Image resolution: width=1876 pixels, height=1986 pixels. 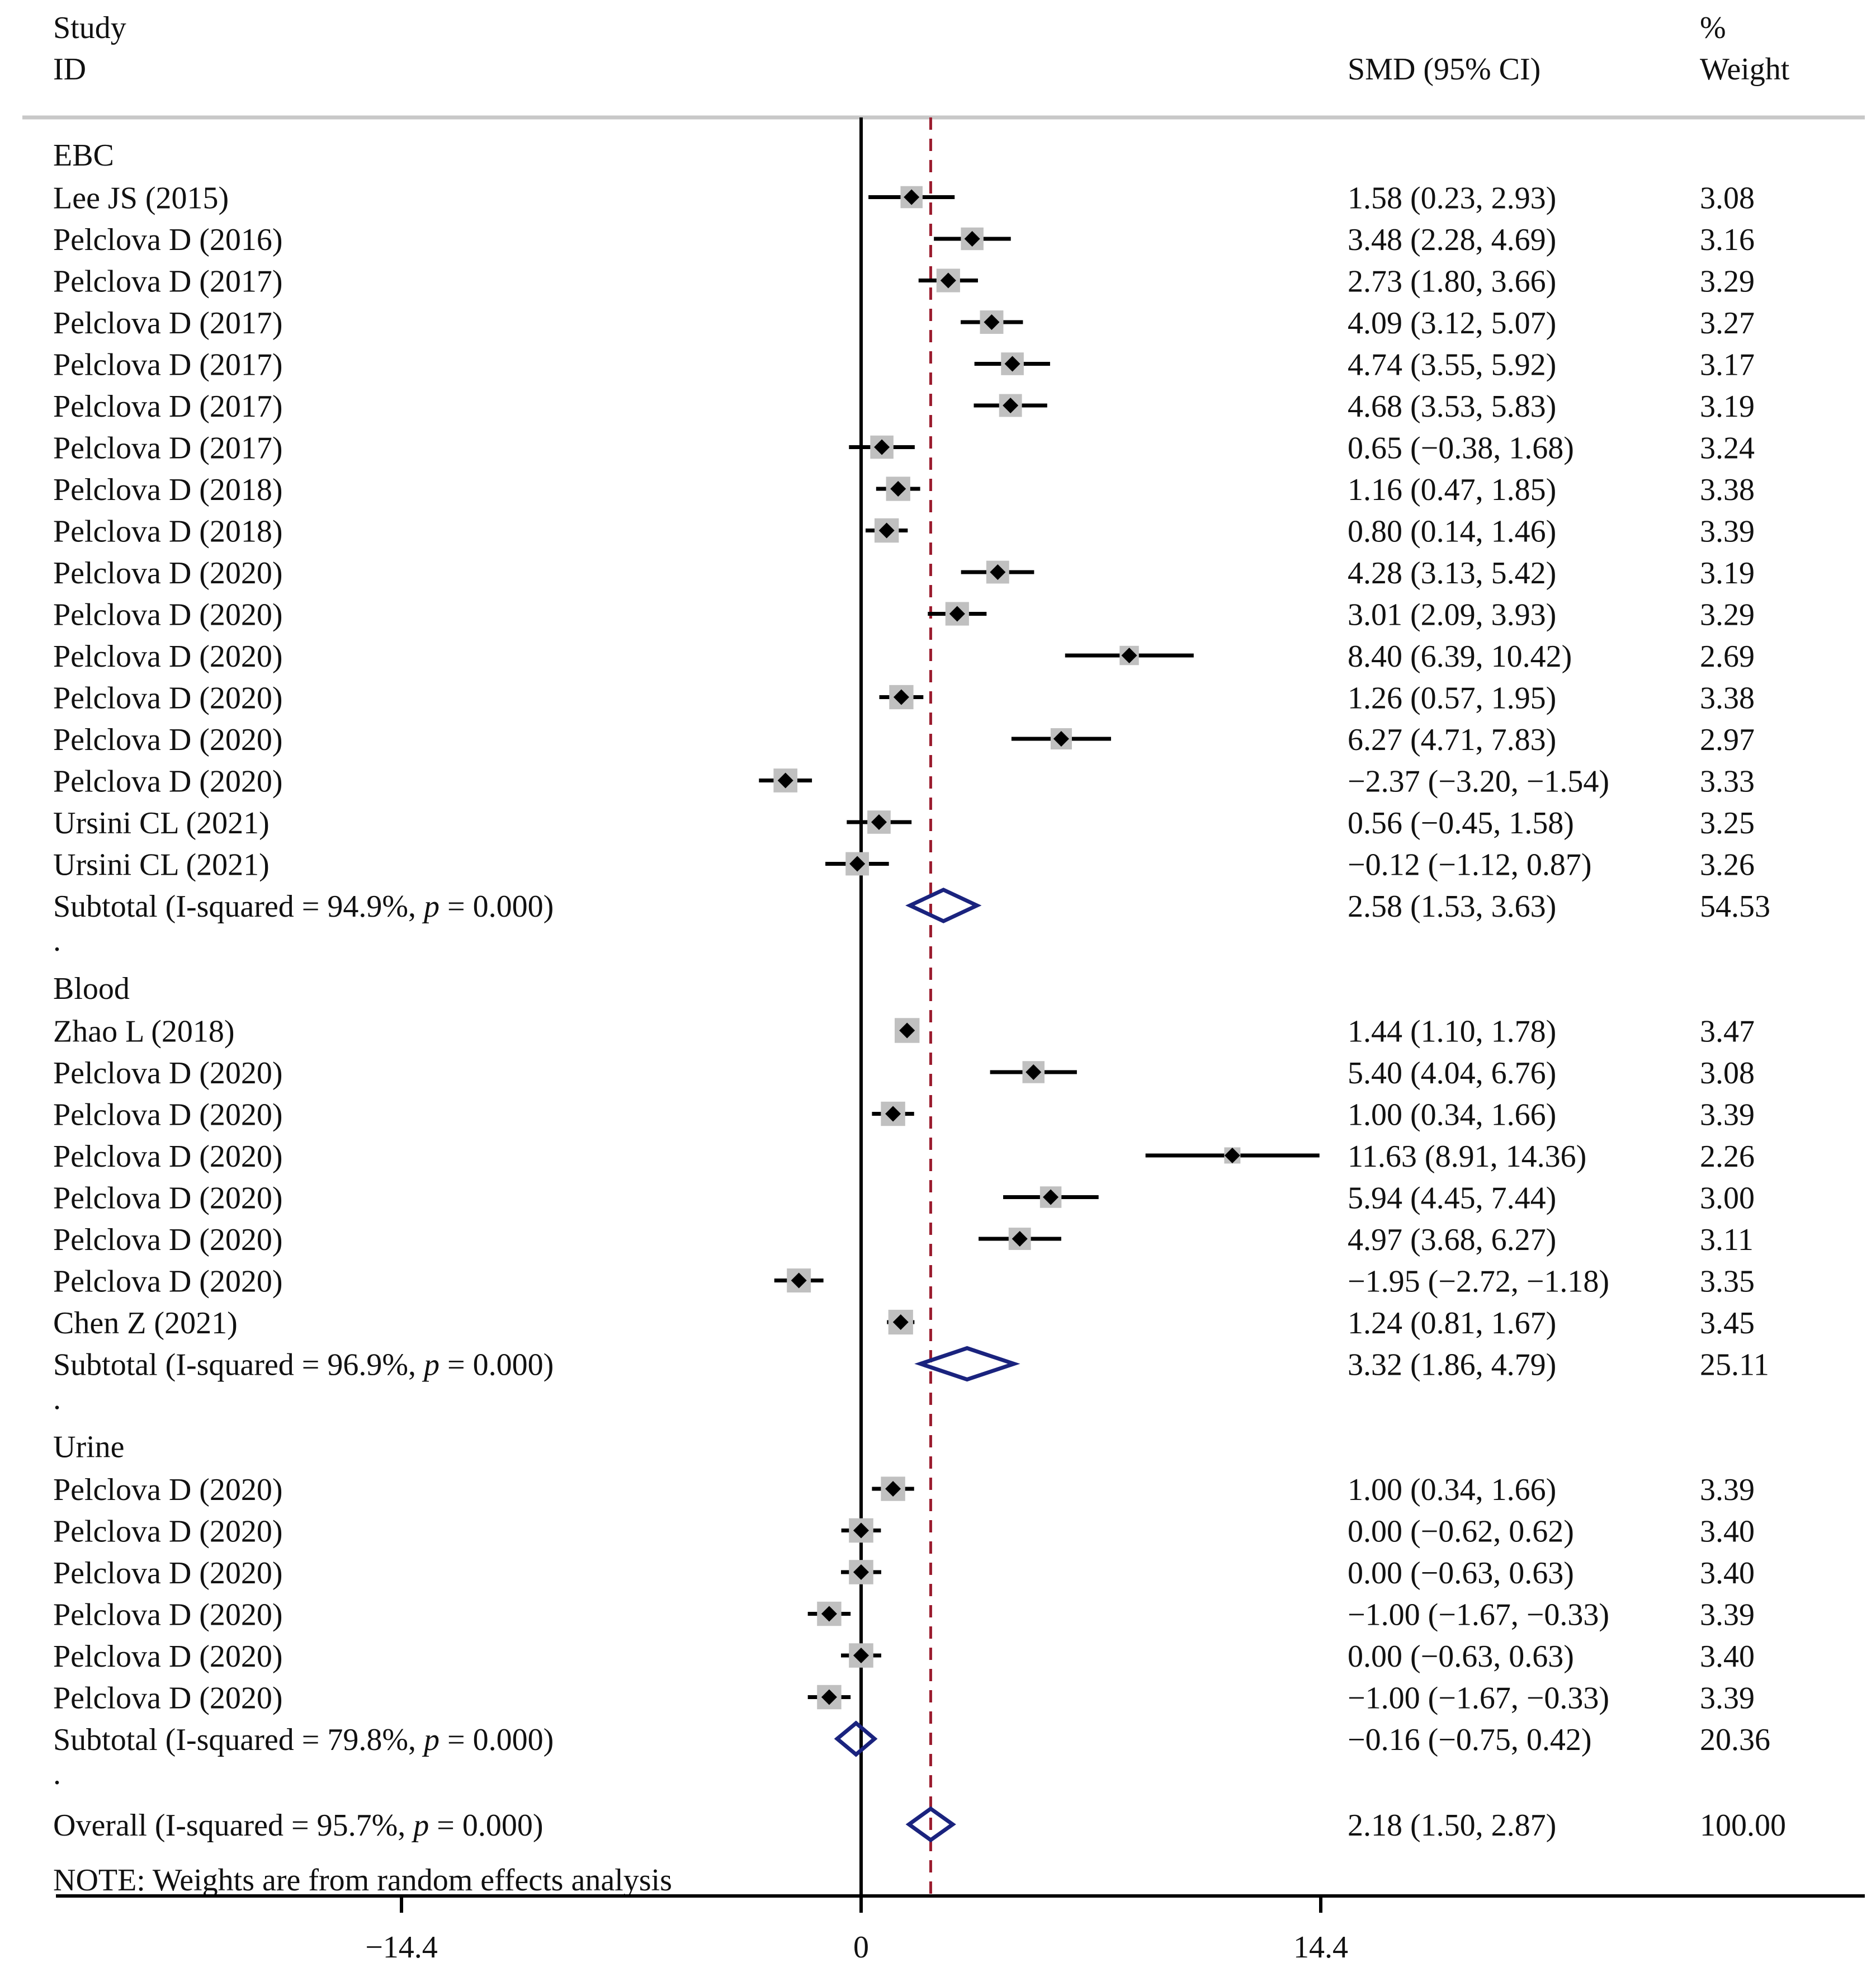 What do you see at coordinates (882, 447) in the screenshot?
I see `study-0-6-point` at bounding box center [882, 447].